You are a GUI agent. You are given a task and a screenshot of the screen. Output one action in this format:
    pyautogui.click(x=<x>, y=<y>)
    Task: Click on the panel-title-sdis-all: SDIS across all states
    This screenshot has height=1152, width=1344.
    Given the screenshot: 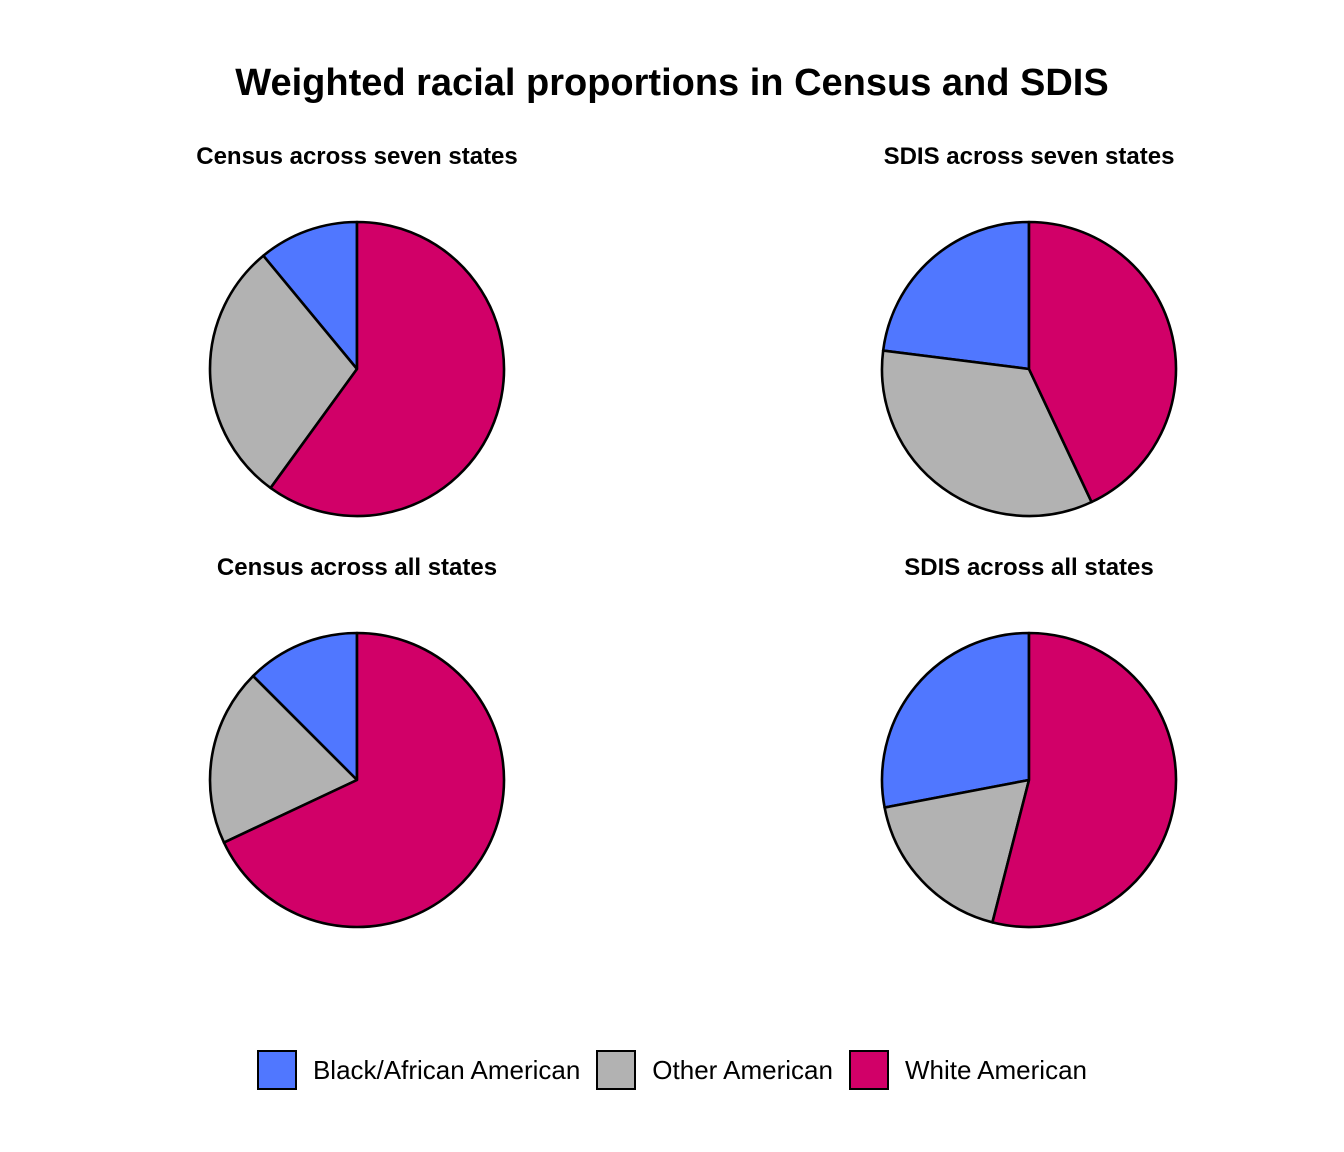 What is the action you would take?
    pyautogui.click(x=1029, y=567)
    